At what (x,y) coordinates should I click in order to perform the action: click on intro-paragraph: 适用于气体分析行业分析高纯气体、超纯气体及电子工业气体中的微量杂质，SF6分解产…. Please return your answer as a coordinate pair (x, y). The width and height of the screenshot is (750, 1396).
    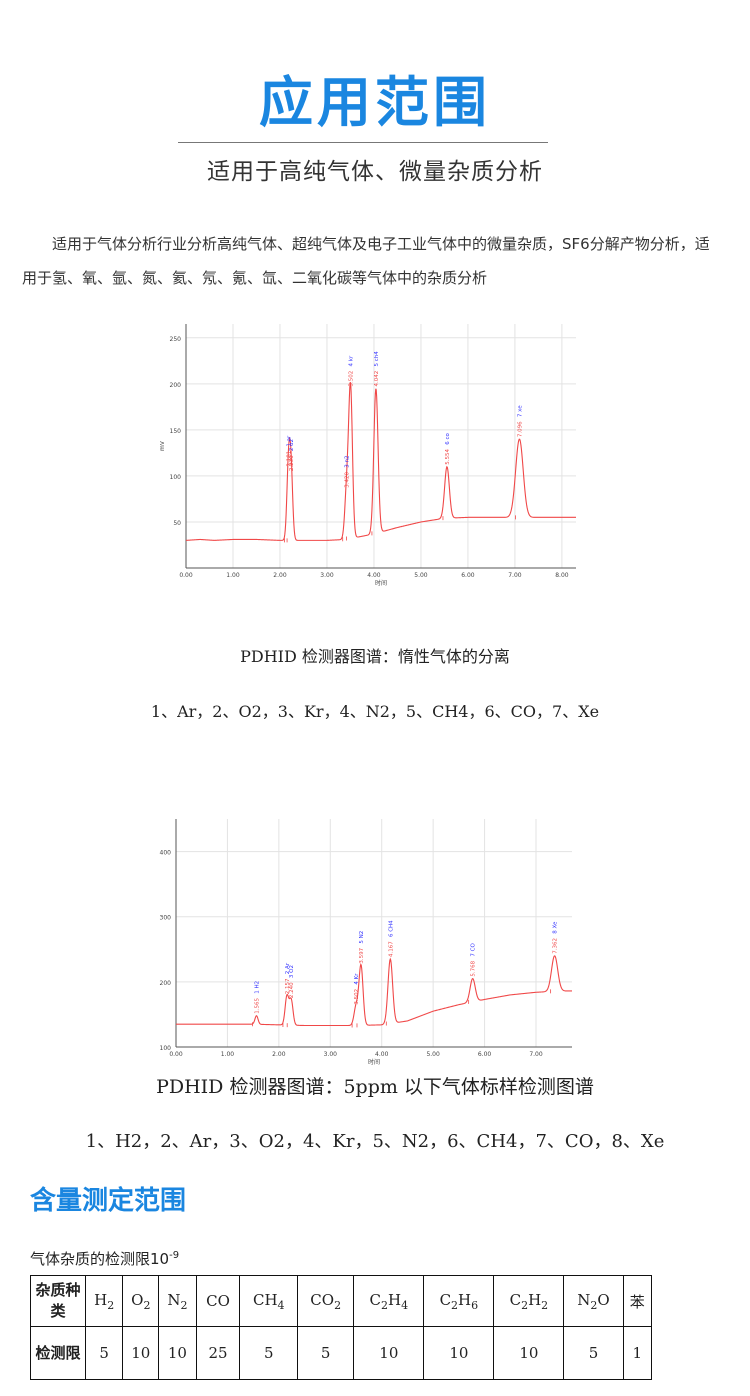
    Looking at the image, I should click on (366, 261).